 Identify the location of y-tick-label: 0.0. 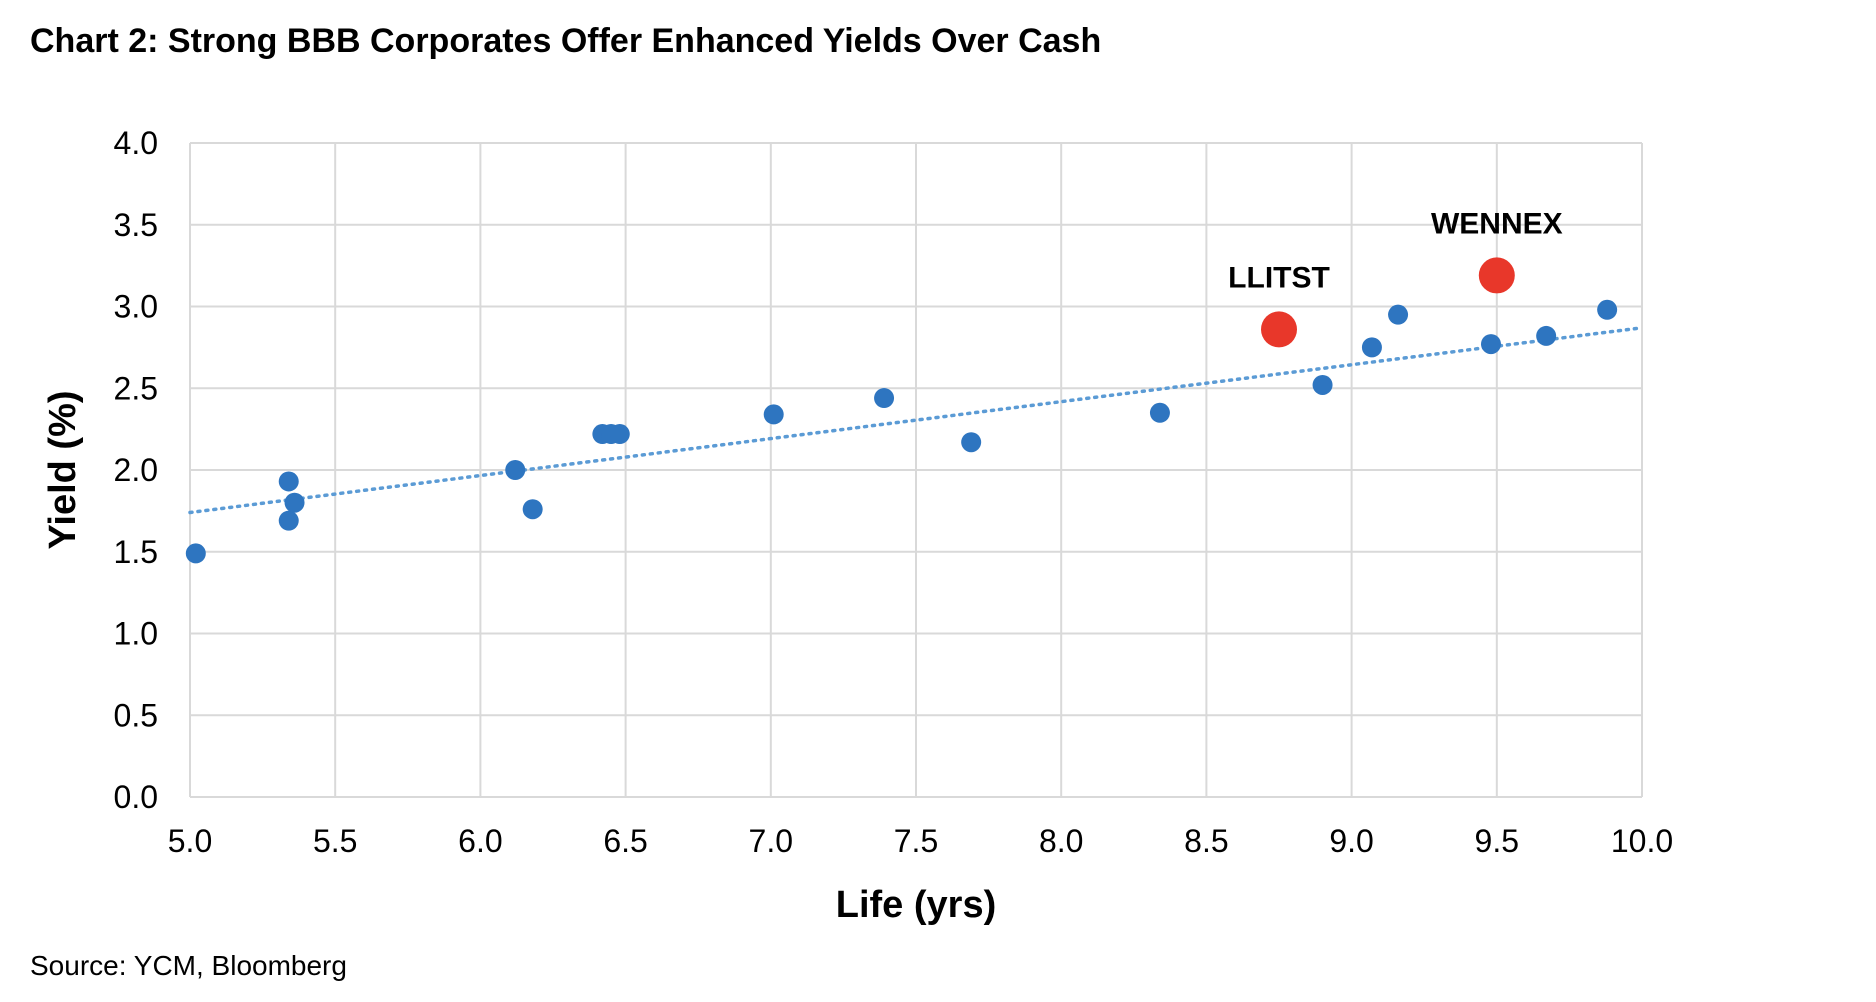
(136, 797).